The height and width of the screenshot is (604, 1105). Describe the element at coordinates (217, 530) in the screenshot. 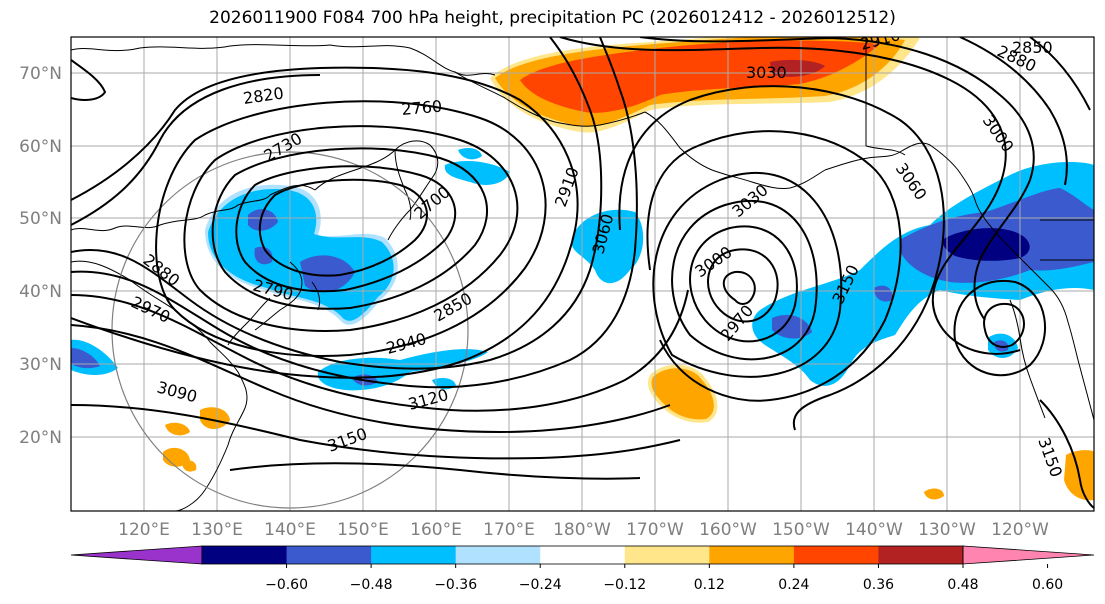

I see `lon-label: 130°E` at that location.